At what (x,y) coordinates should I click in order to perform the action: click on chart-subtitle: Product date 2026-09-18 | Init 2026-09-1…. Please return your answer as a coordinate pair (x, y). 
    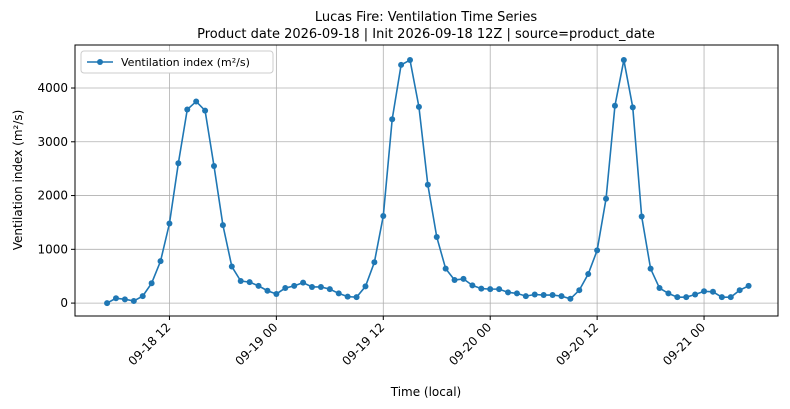
    Looking at the image, I should click on (426, 34).